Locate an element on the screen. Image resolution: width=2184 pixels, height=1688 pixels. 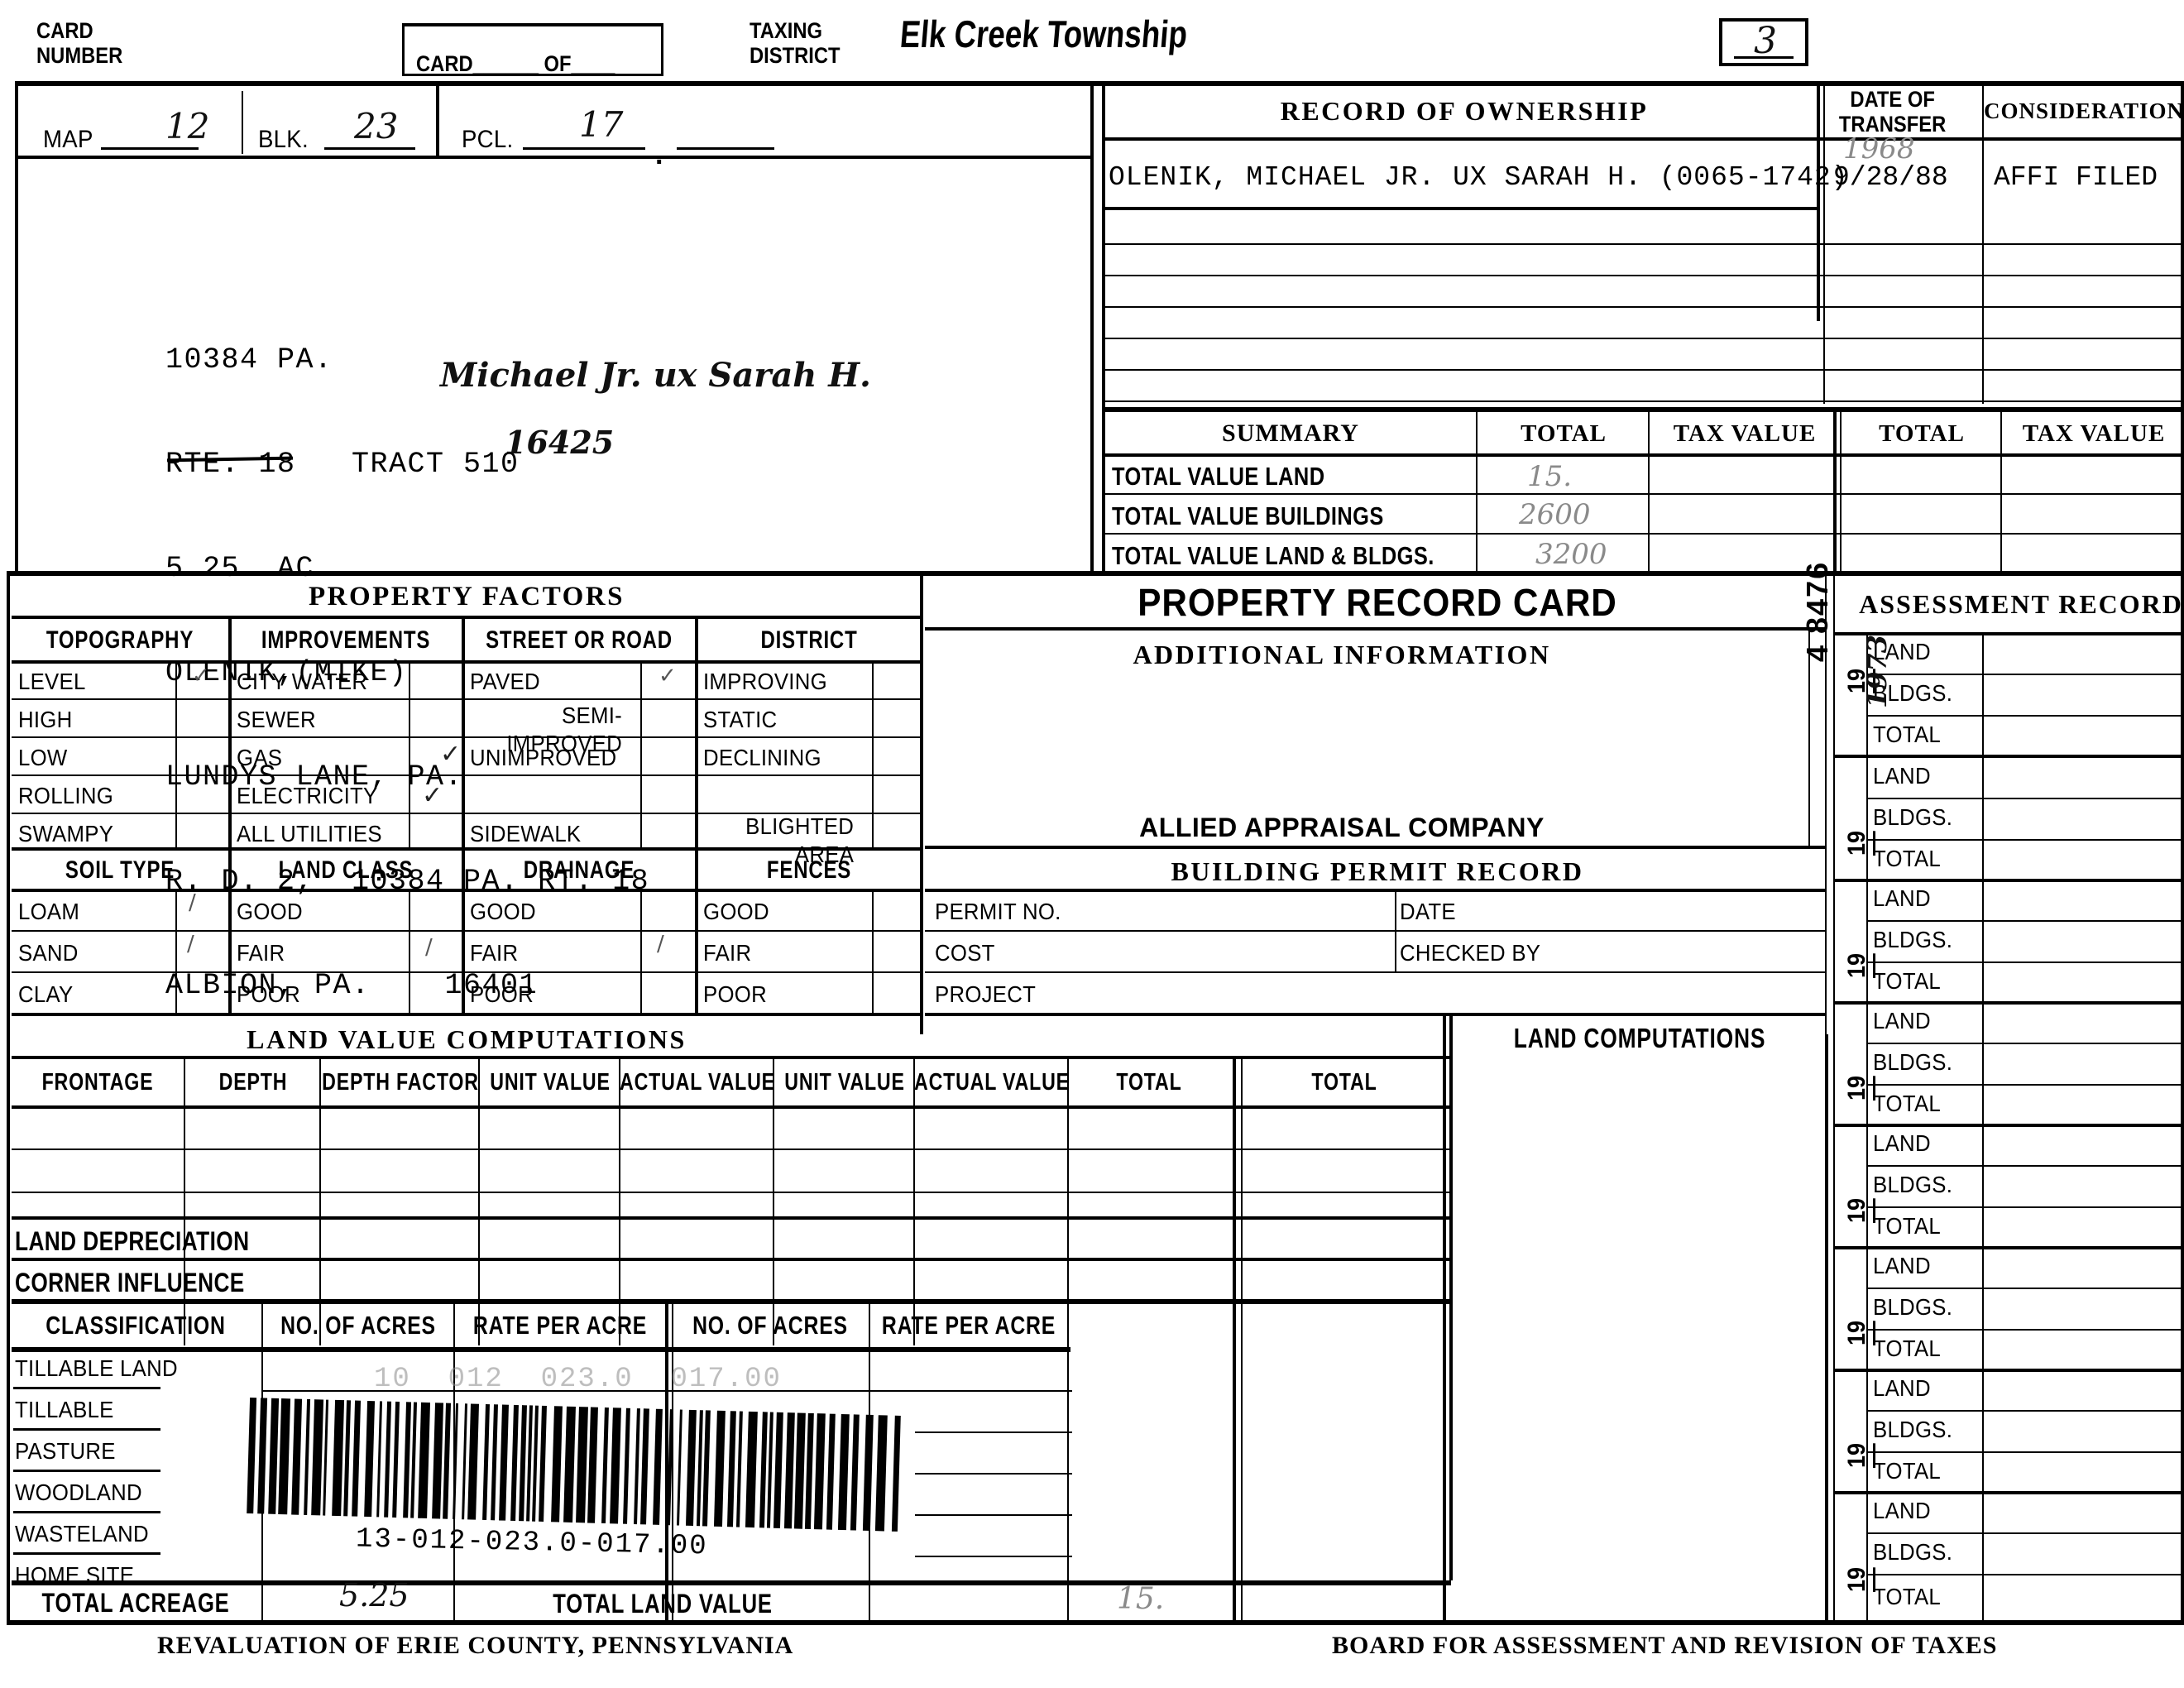
cls-faded-typed-line: 10 012 023.0 017.00 is located at coordinates (578, 1379).